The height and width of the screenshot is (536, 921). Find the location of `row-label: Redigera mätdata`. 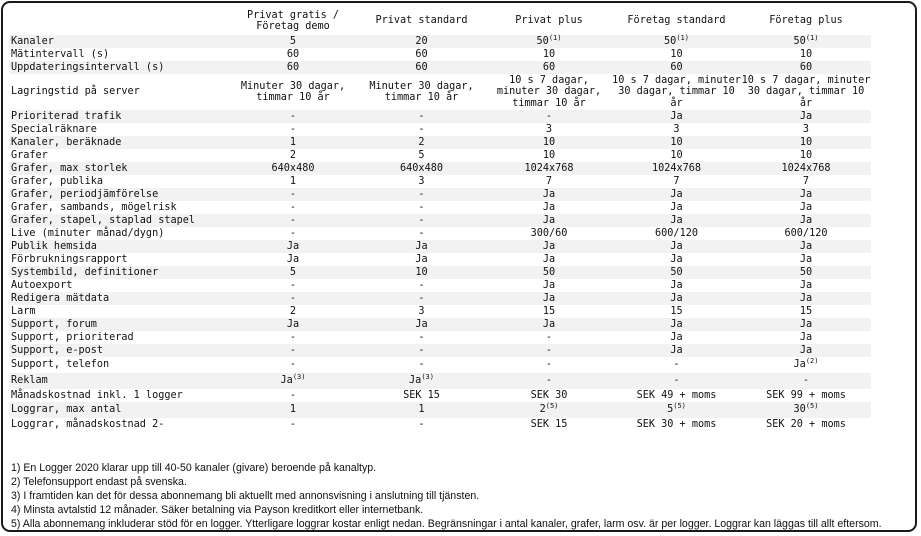

row-label: Redigera mätdata is located at coordinates (119, 298).